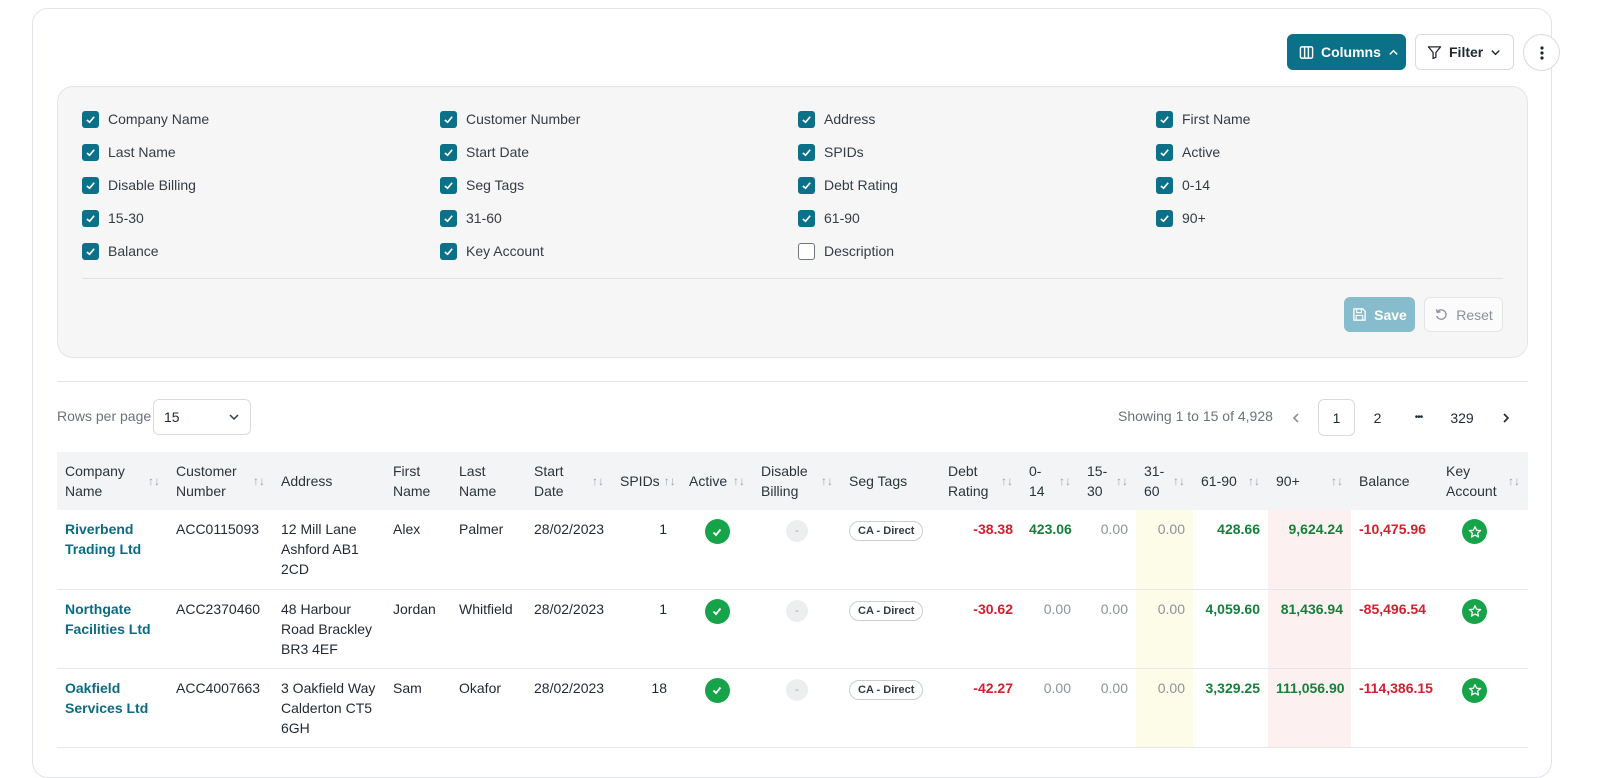  I want to click on column-header-active: Active ↑↓, so click(717, 481).